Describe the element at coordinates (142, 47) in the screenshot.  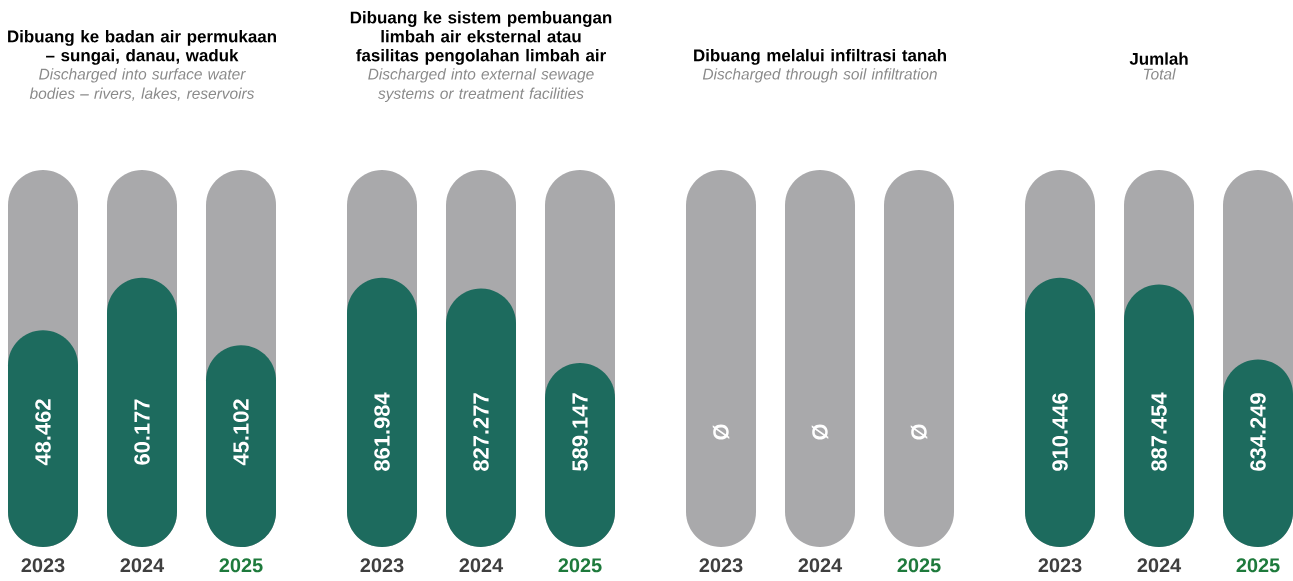
I see `chart-title: Dibuang ke badan air permukaan – sungai, danau, waduk` at that location.